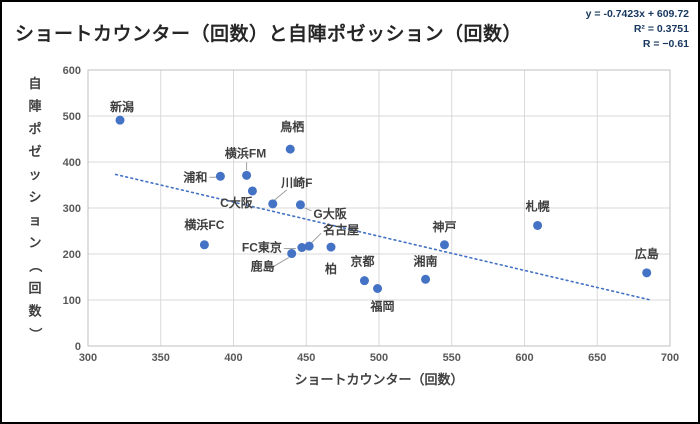 Image resolution: width=700 pixels, height=424 pixels. I want to click on x-tick-300: 300, so click(88, 358).